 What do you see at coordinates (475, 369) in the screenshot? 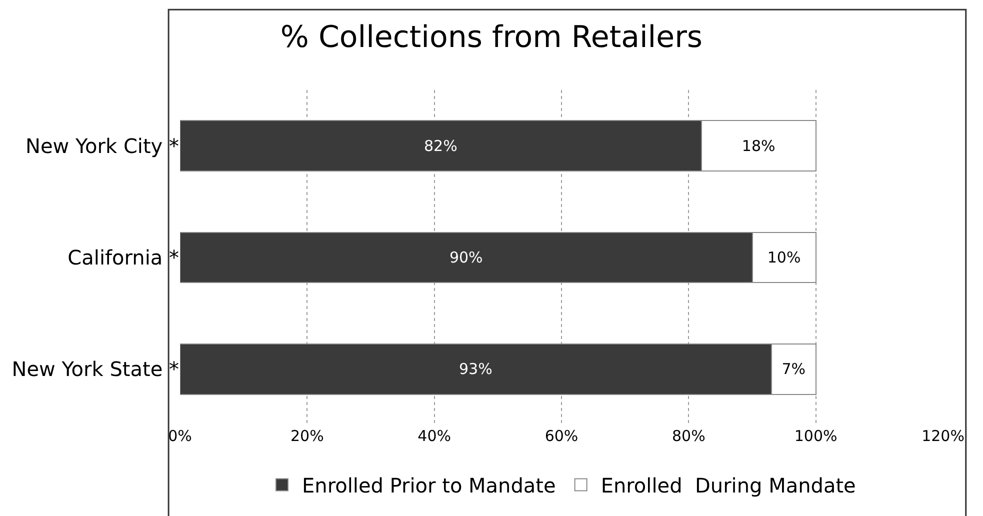
I see `data-label: 93%` at bounding box center [475, 369].